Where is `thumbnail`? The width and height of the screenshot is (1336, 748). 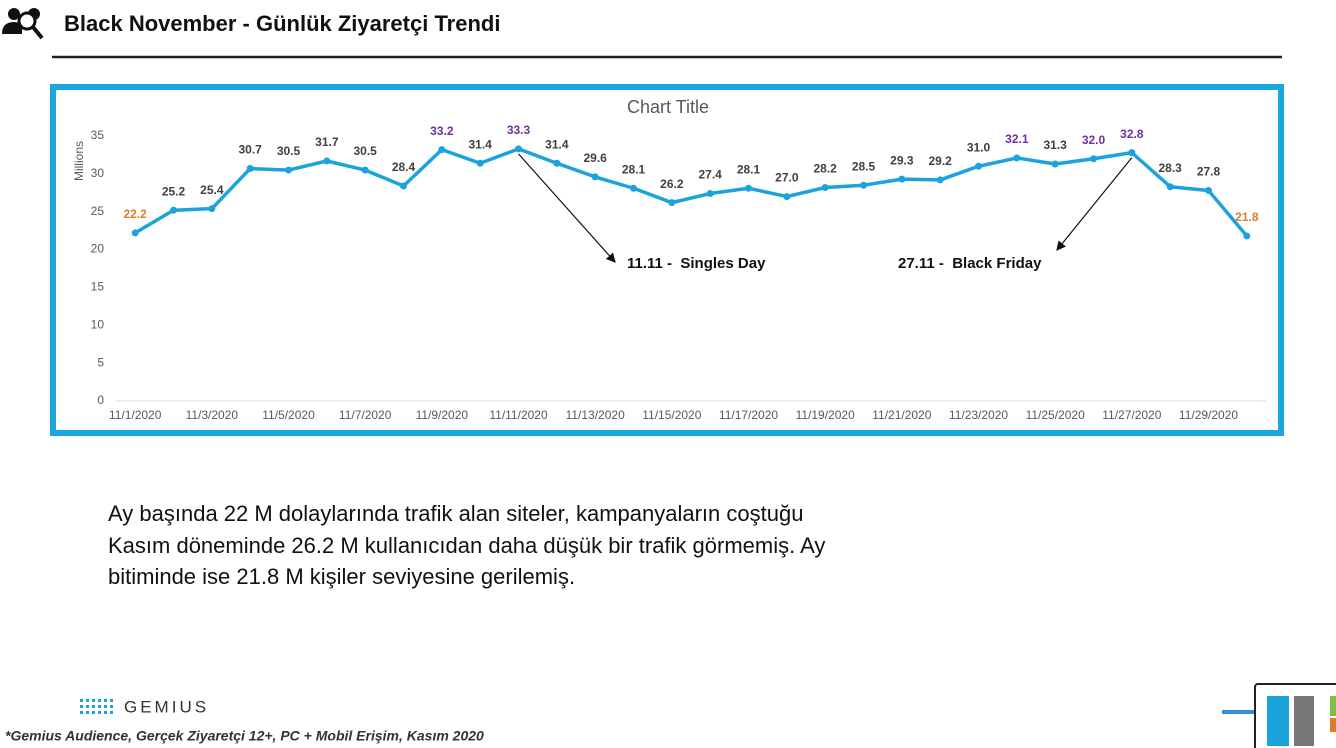
thumbnail is located at coordinates (1295, 715).